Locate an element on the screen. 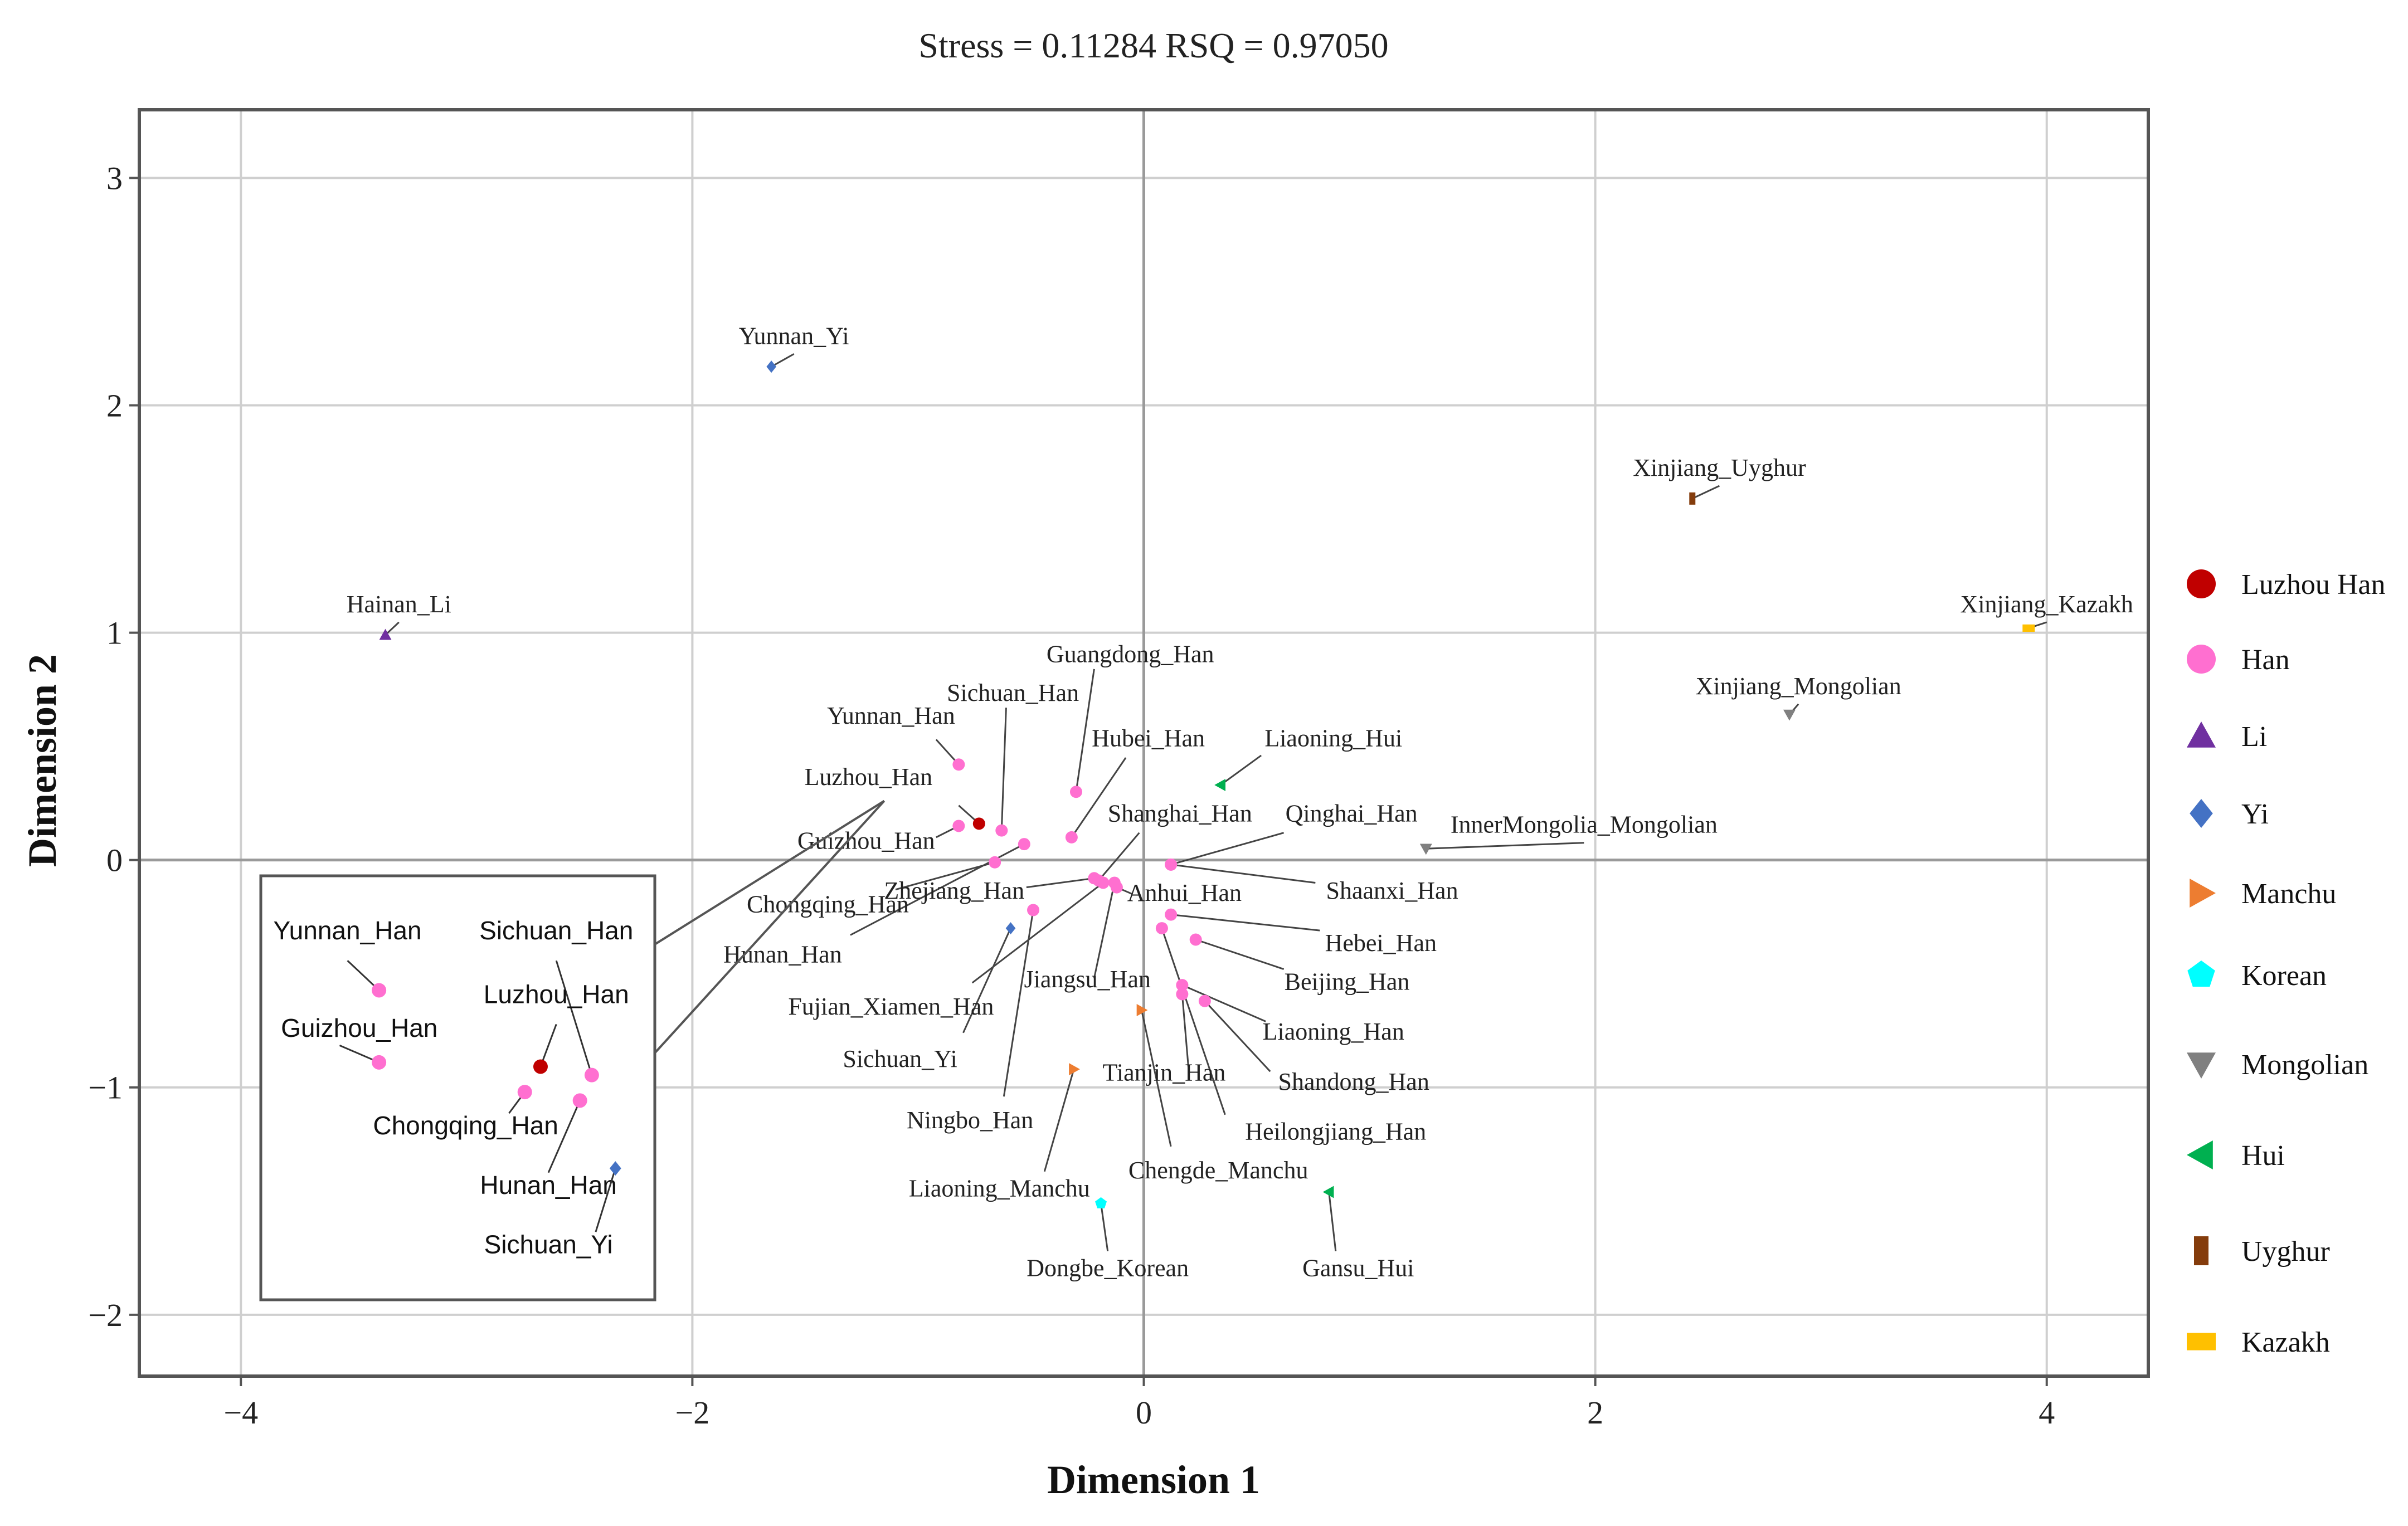 The image size is (2408, 1526). inset-point-luzhou-han is located at coordinates (541, 1066).